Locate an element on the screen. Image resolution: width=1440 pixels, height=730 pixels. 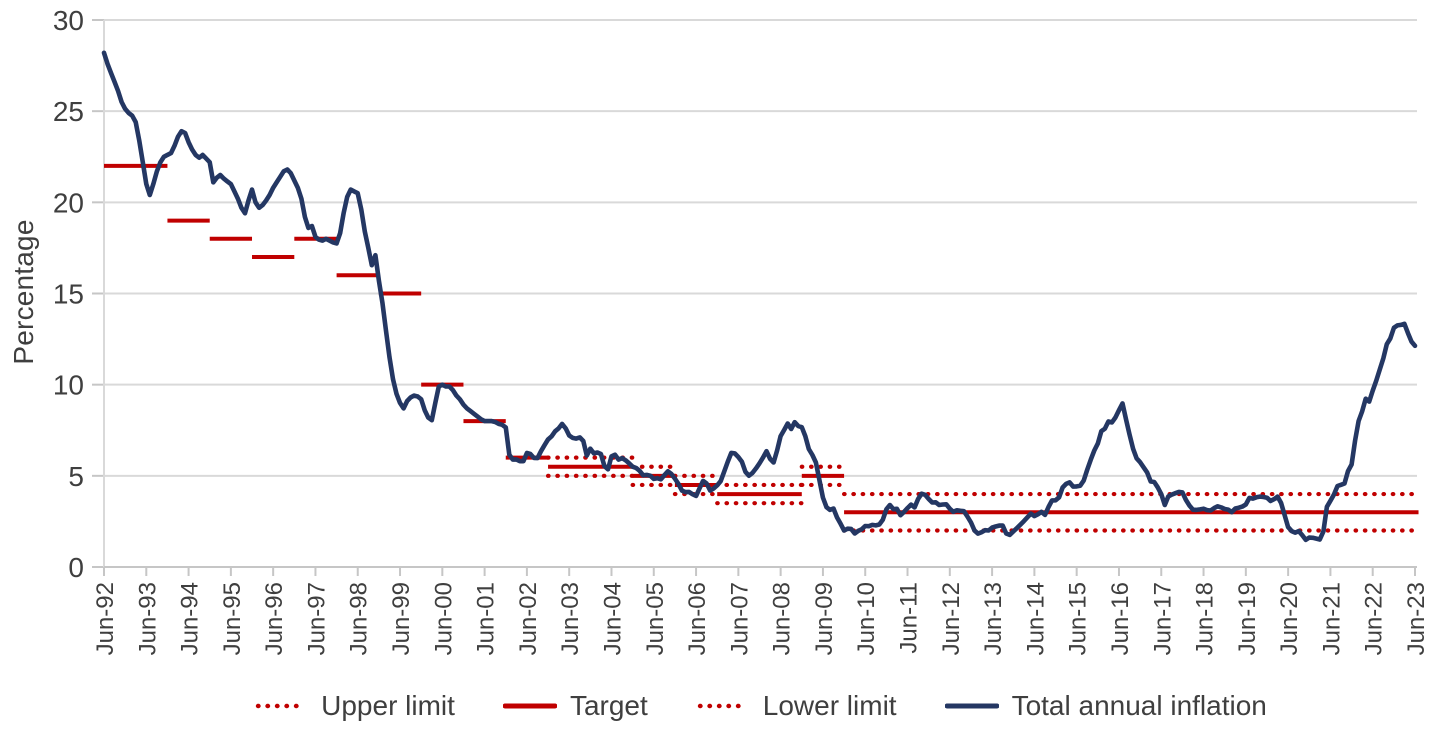
x-tick-label: Jun-94 is located at coordinates (190, 618).